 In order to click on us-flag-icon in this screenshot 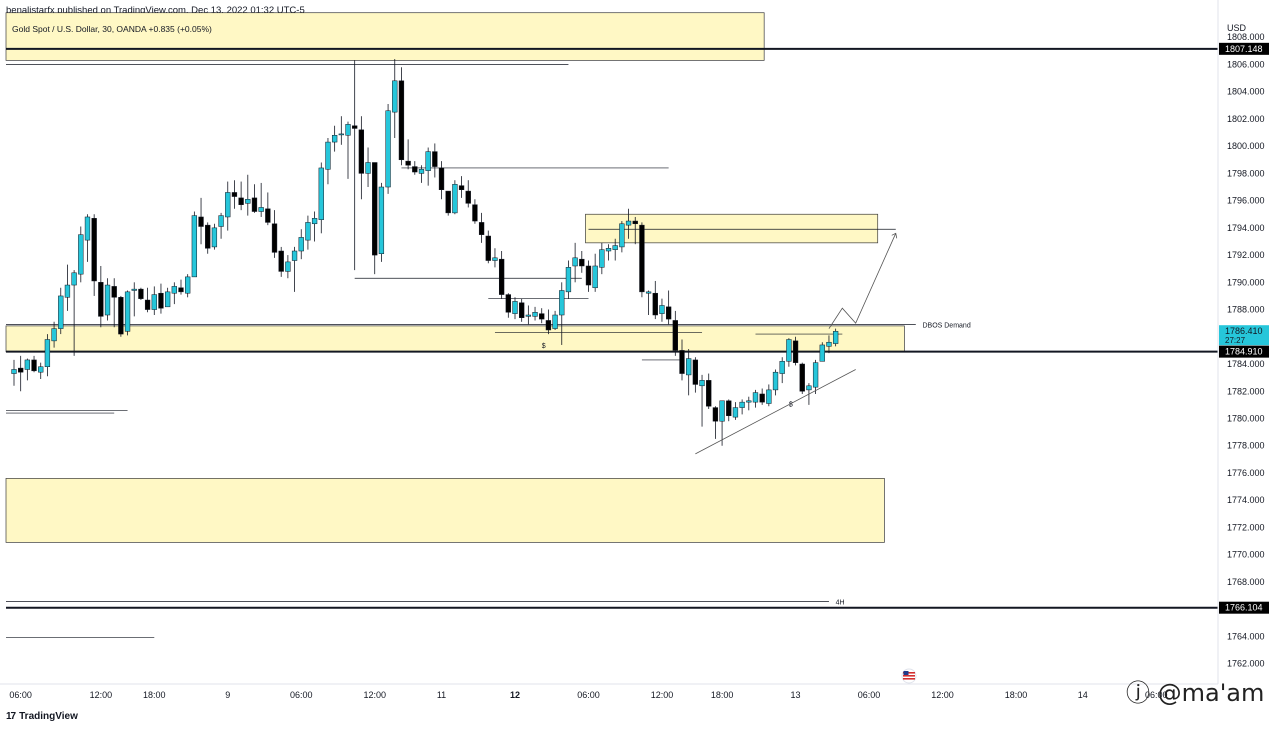, I will do `click(909, 676)`.